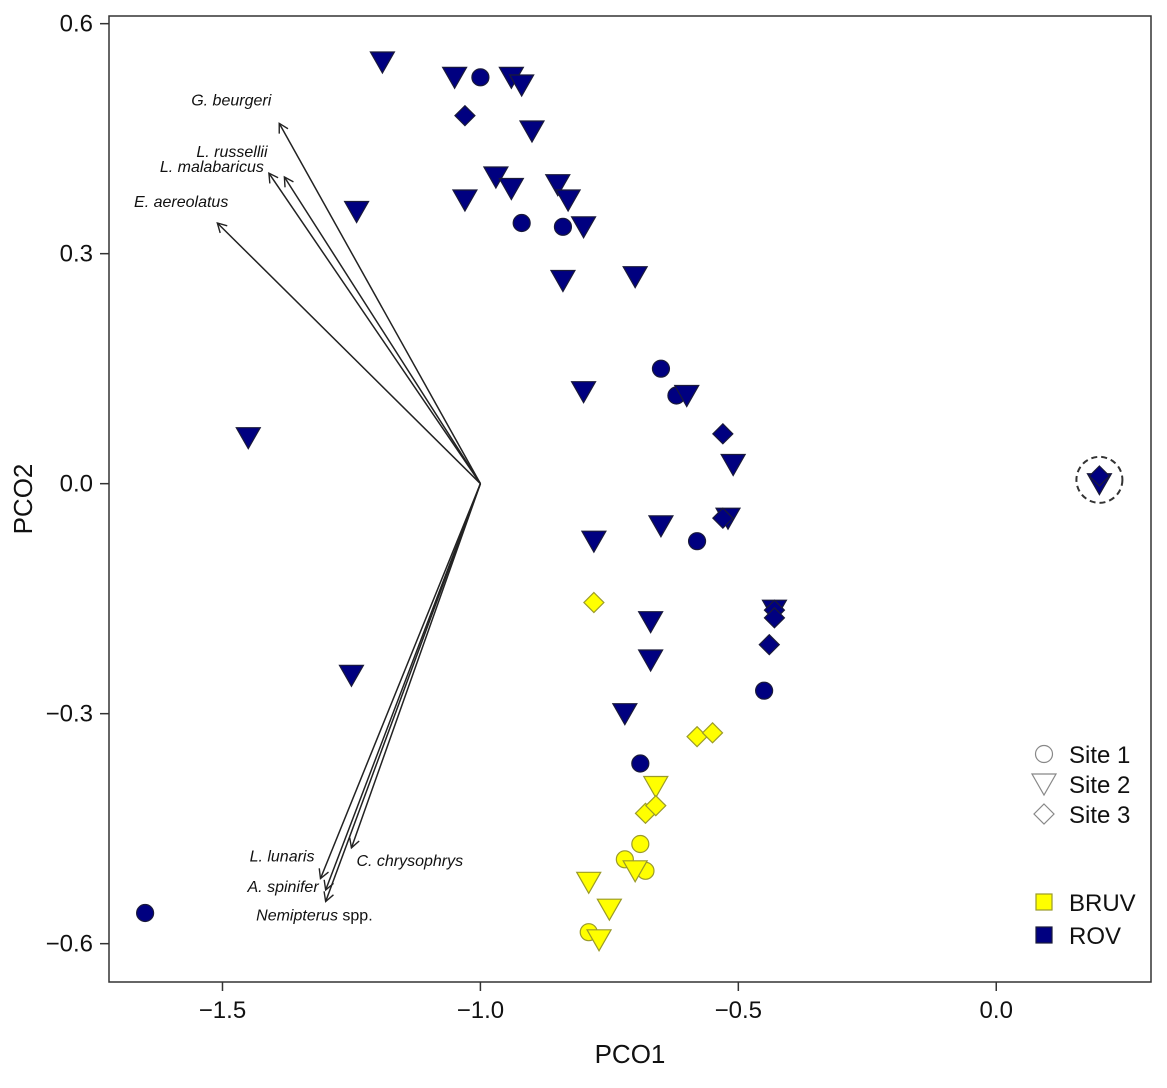 Image resolution: width=1167 pixels, height=1088 pixels. What do you see at coordinates (76, 254) in the screenshot?
I see `y-tick-label: 0.3` at bounding box center [76, 254].